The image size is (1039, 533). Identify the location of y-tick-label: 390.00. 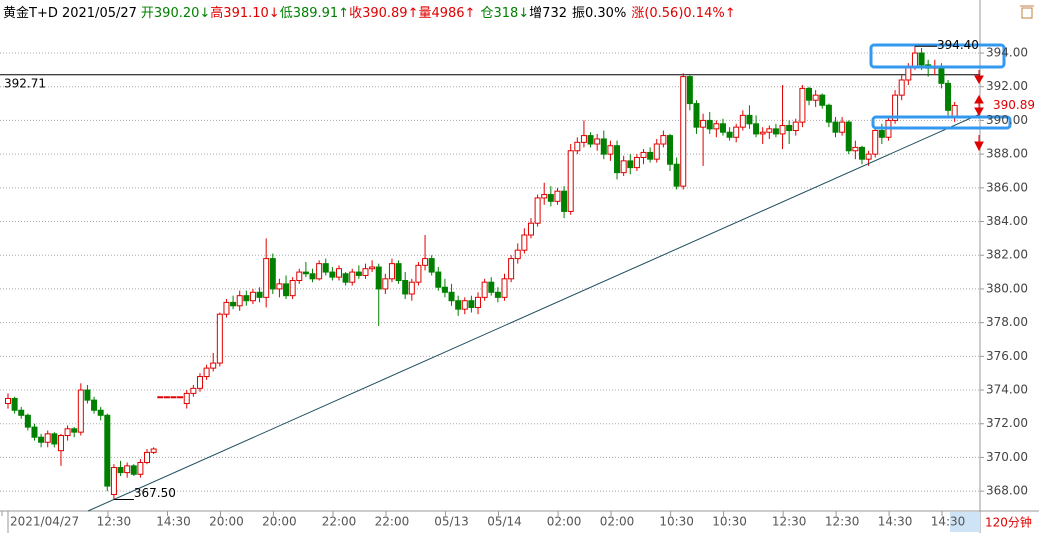
(1007, 120).